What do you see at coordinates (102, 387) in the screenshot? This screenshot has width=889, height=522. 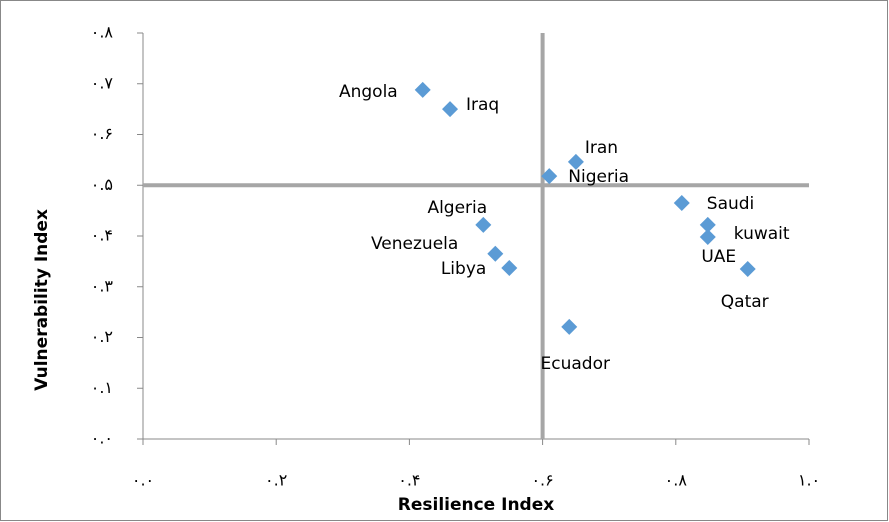 I see `y-tick-label: ۰.۱` at bounding box center [102, 387].